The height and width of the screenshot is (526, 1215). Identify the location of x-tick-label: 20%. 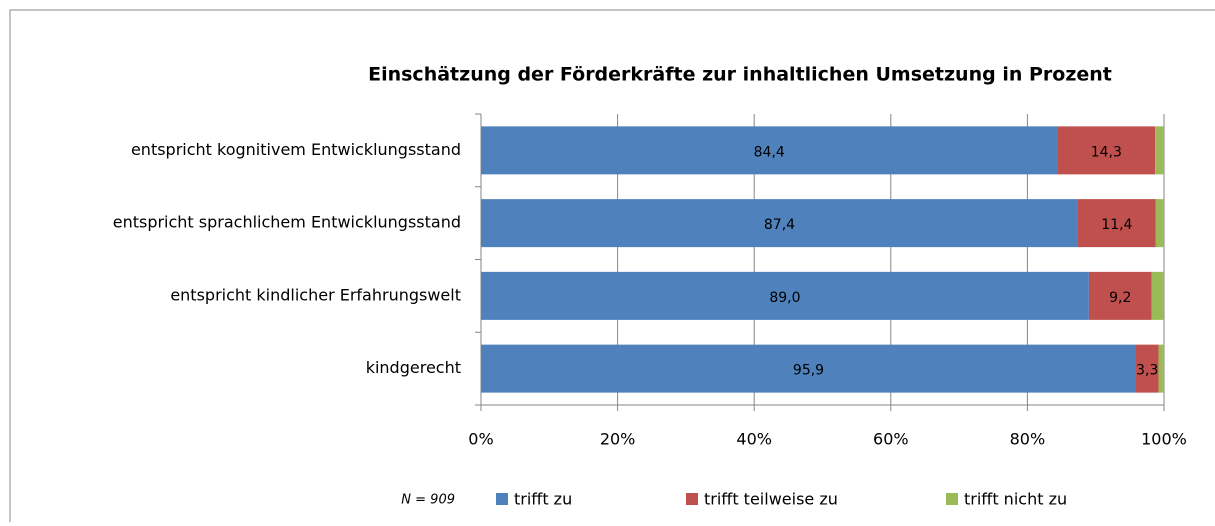
(618, 439).